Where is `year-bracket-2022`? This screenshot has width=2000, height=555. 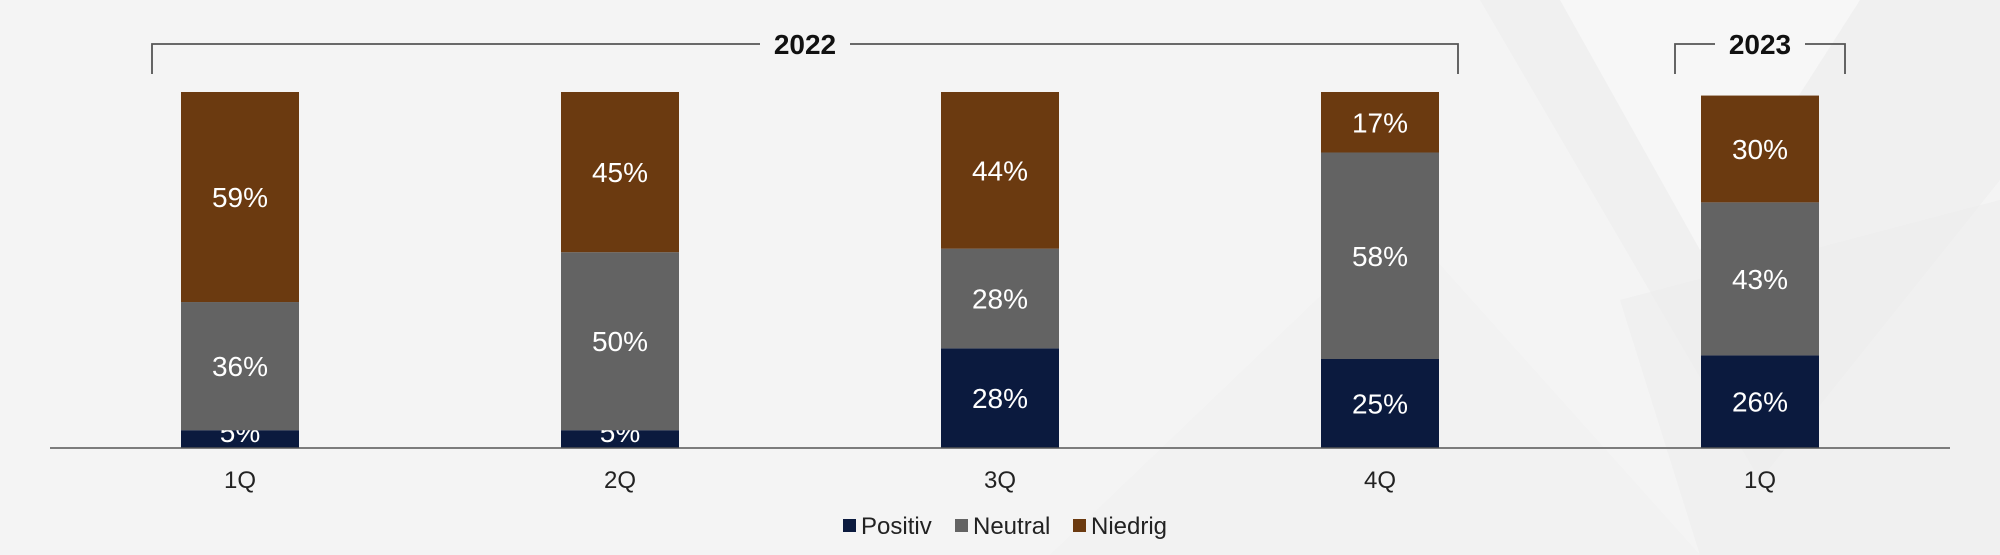 year-bracket-2022 is located at coordinates (805, 58).